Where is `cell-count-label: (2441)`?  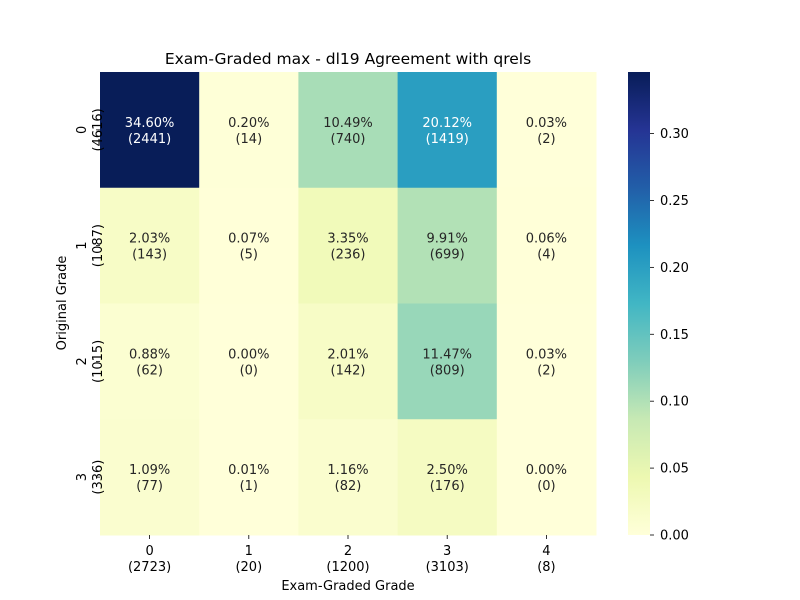
cell-count-label: (2441) is located at coordinates (149, 139).